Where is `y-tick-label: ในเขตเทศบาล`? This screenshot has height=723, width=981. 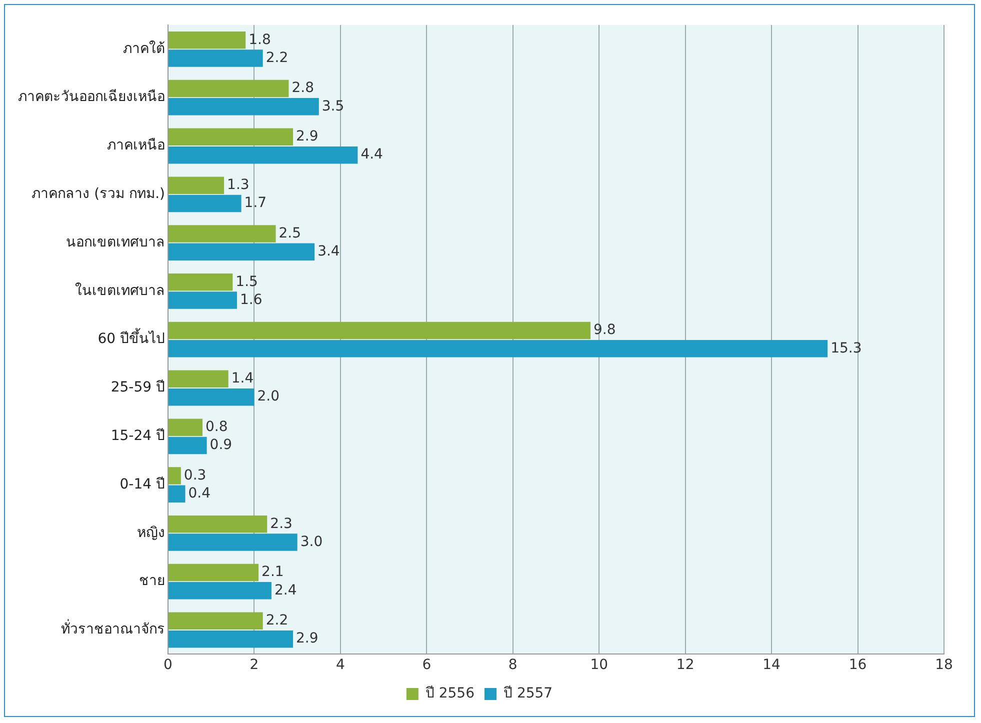
y-tick-label: ในเขตเทศบาล is located at coordinates (120, 290).